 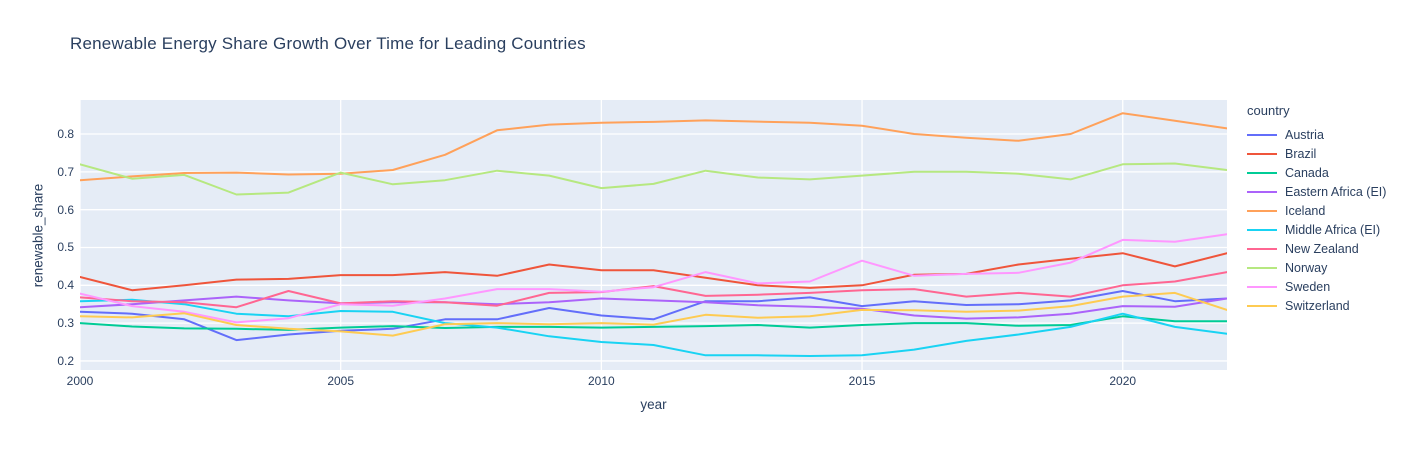 I want to click on legend-item-label: Norway, so click(x=1306, y=267).